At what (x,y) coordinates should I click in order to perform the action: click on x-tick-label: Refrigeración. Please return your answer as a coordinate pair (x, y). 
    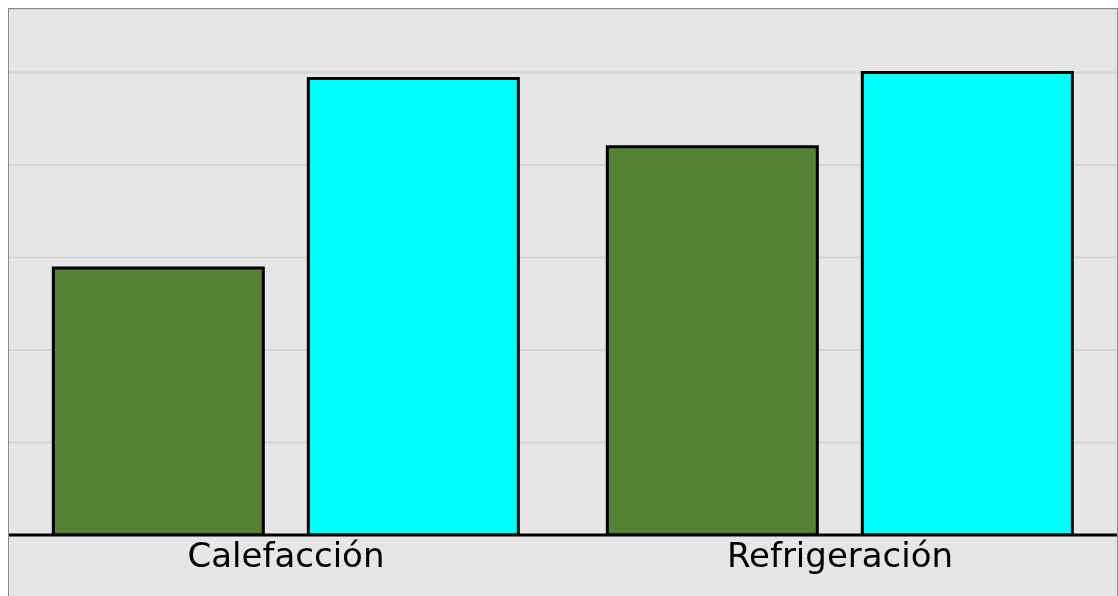
    Looking at the image, I should click on (840, 555).